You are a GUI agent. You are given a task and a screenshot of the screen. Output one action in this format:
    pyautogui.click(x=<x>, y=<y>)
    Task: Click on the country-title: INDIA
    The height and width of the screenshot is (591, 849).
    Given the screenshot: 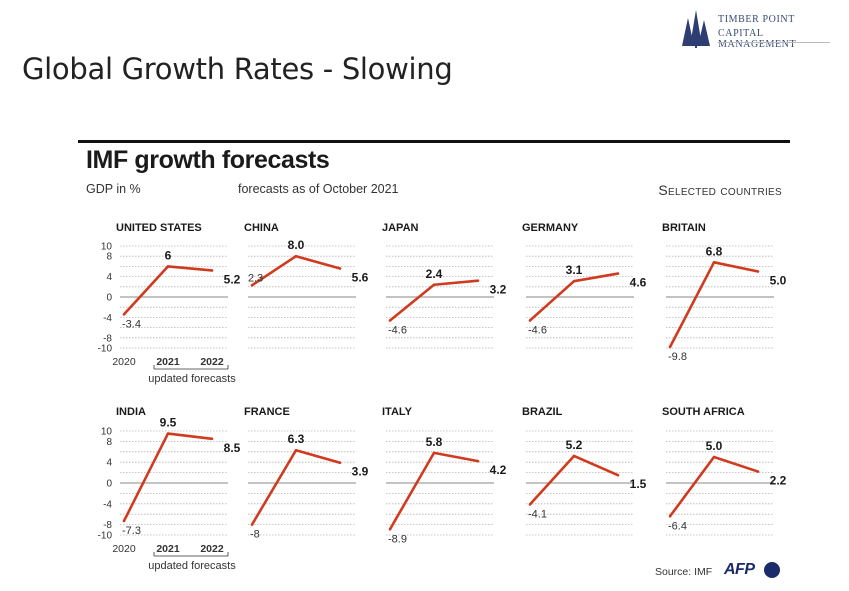 What is the action you would take?
    pyautogui.click(x=131, y=412)
    